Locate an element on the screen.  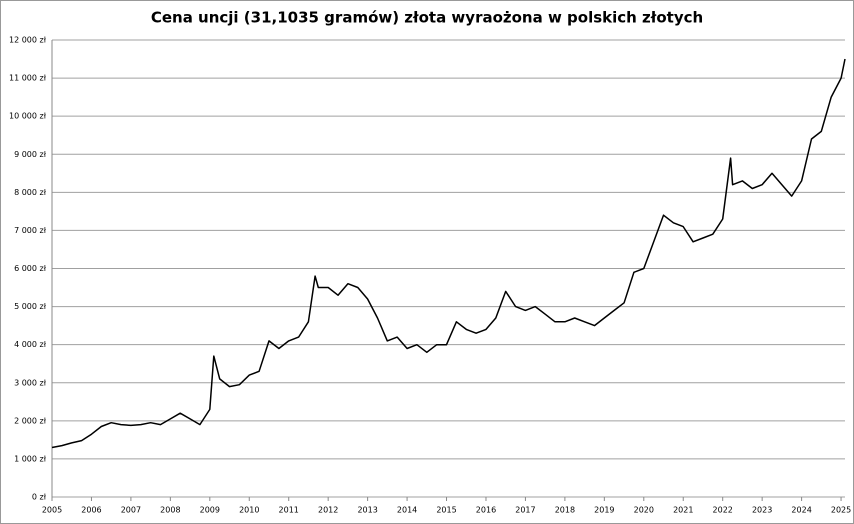
x-tick-label: 2010 is located at coordinates (249, 510).